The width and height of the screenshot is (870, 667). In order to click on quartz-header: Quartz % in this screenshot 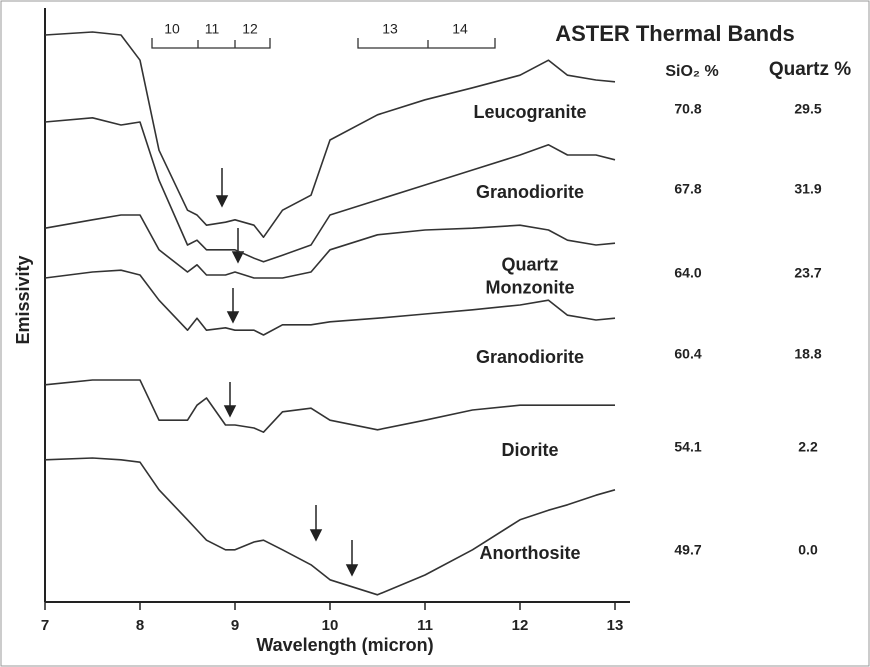, I will do `click(810, 69)`.